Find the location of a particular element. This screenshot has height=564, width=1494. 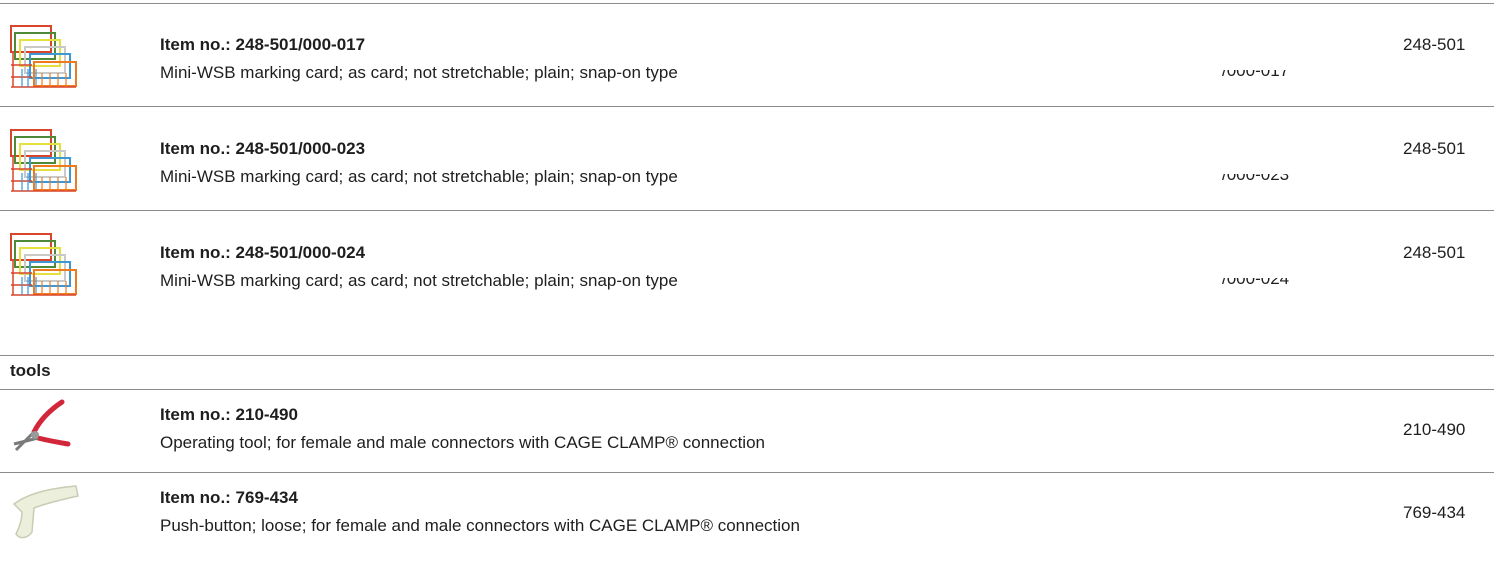

article-code: 210-490 is located at coordinates (1434, 429).